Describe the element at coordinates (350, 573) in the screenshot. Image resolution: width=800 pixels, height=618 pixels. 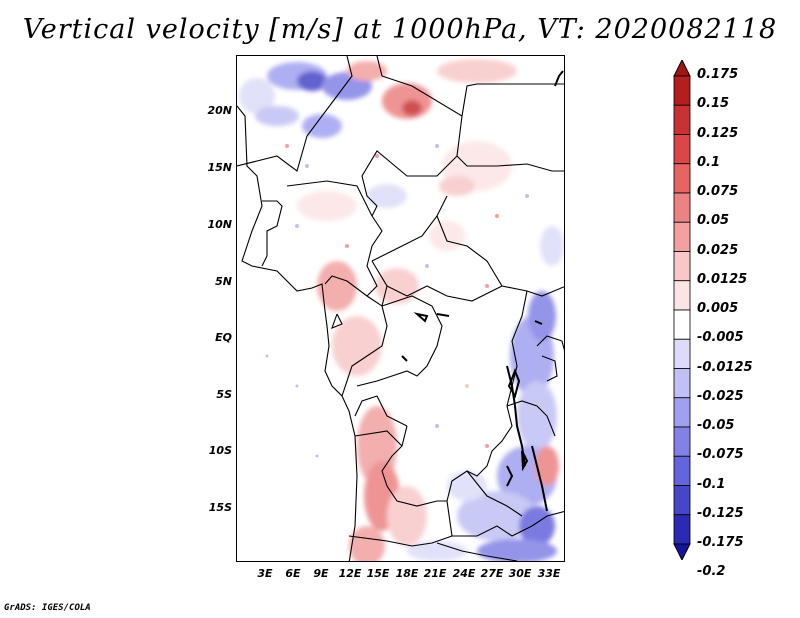
I see `lon-label-12e: 12E` at that location.